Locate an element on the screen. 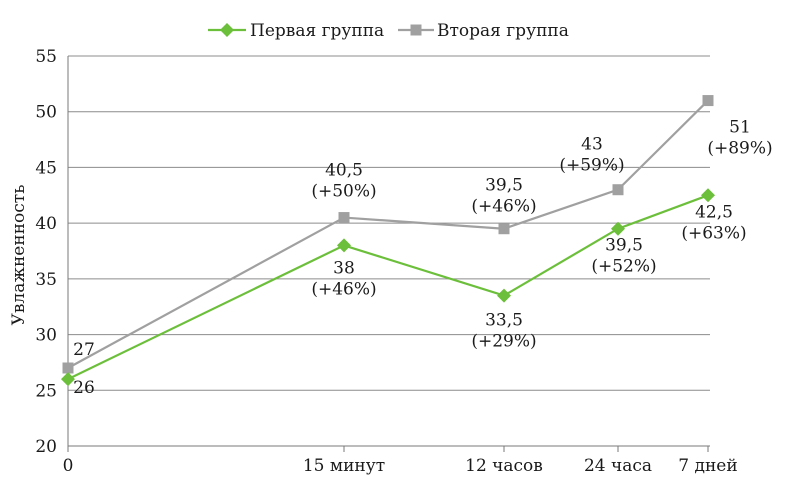  legend-item-first-group: Первая группа is located at coordinates (296, 31).